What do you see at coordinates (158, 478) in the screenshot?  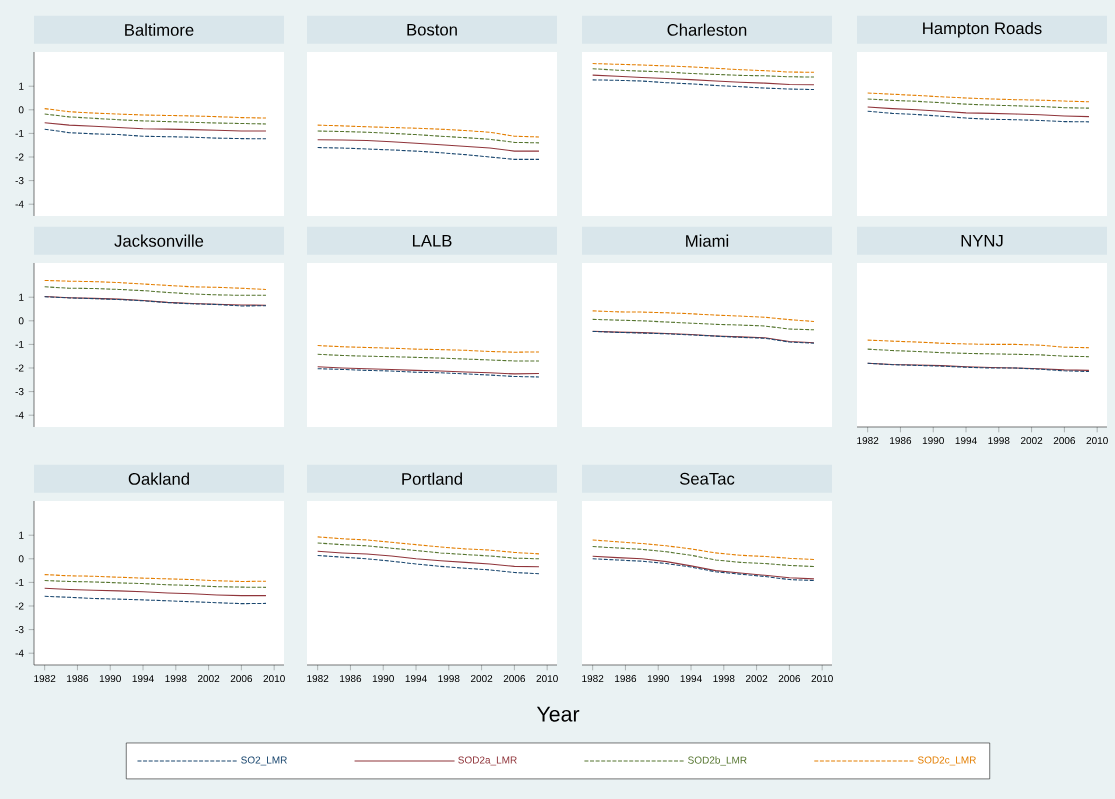 I see `chart-title: Oakland` at bounding box center [158, 478].